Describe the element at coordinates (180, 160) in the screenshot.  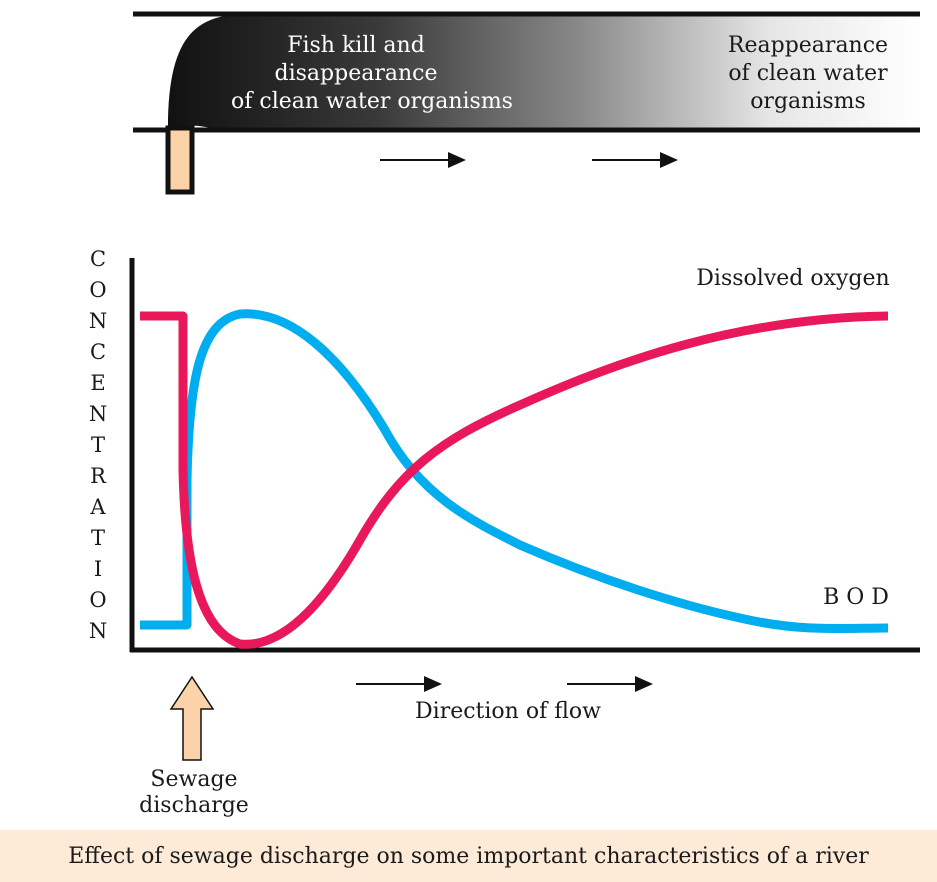
I see `sewage-pipe` at that location.